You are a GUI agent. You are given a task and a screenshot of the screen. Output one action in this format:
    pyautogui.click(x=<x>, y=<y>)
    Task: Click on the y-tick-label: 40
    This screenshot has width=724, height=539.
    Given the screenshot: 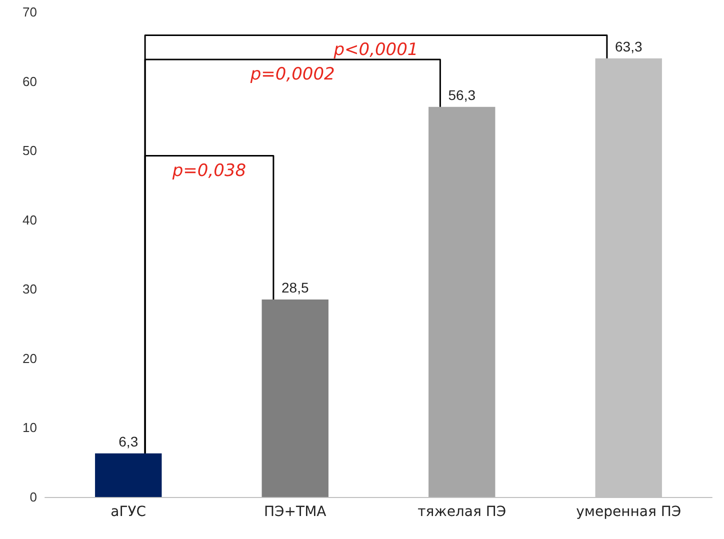 What is the action you would take?
    pyautogui.click(x=29, y=220)
    